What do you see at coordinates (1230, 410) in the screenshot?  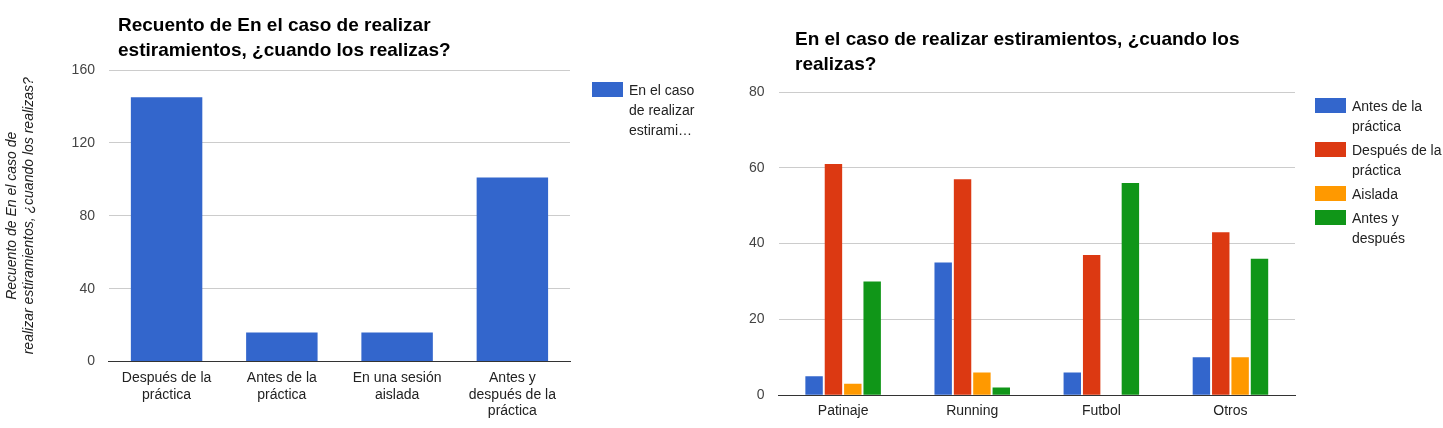 I see `x-tick-label: Otros` at bounding box center [1230, 410].